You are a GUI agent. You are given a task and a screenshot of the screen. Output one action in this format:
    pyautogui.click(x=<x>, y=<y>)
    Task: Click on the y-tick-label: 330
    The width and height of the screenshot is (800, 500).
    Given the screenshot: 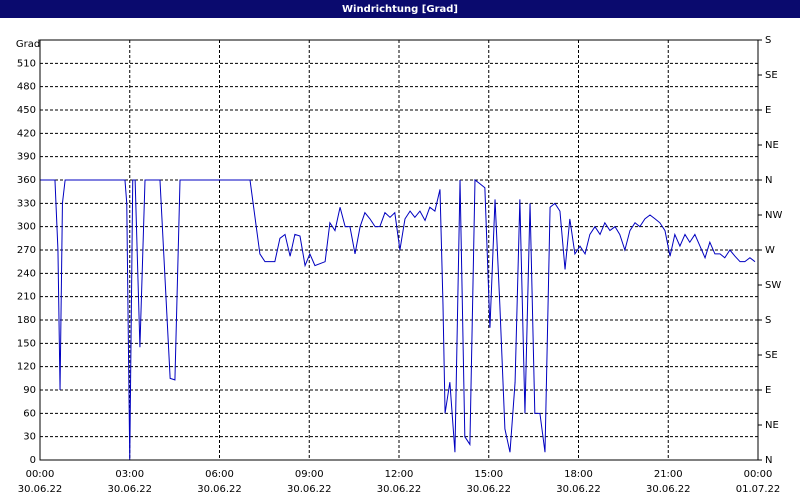 What is the action you would take?
    pyautogui.click(x=26, y=203)
    